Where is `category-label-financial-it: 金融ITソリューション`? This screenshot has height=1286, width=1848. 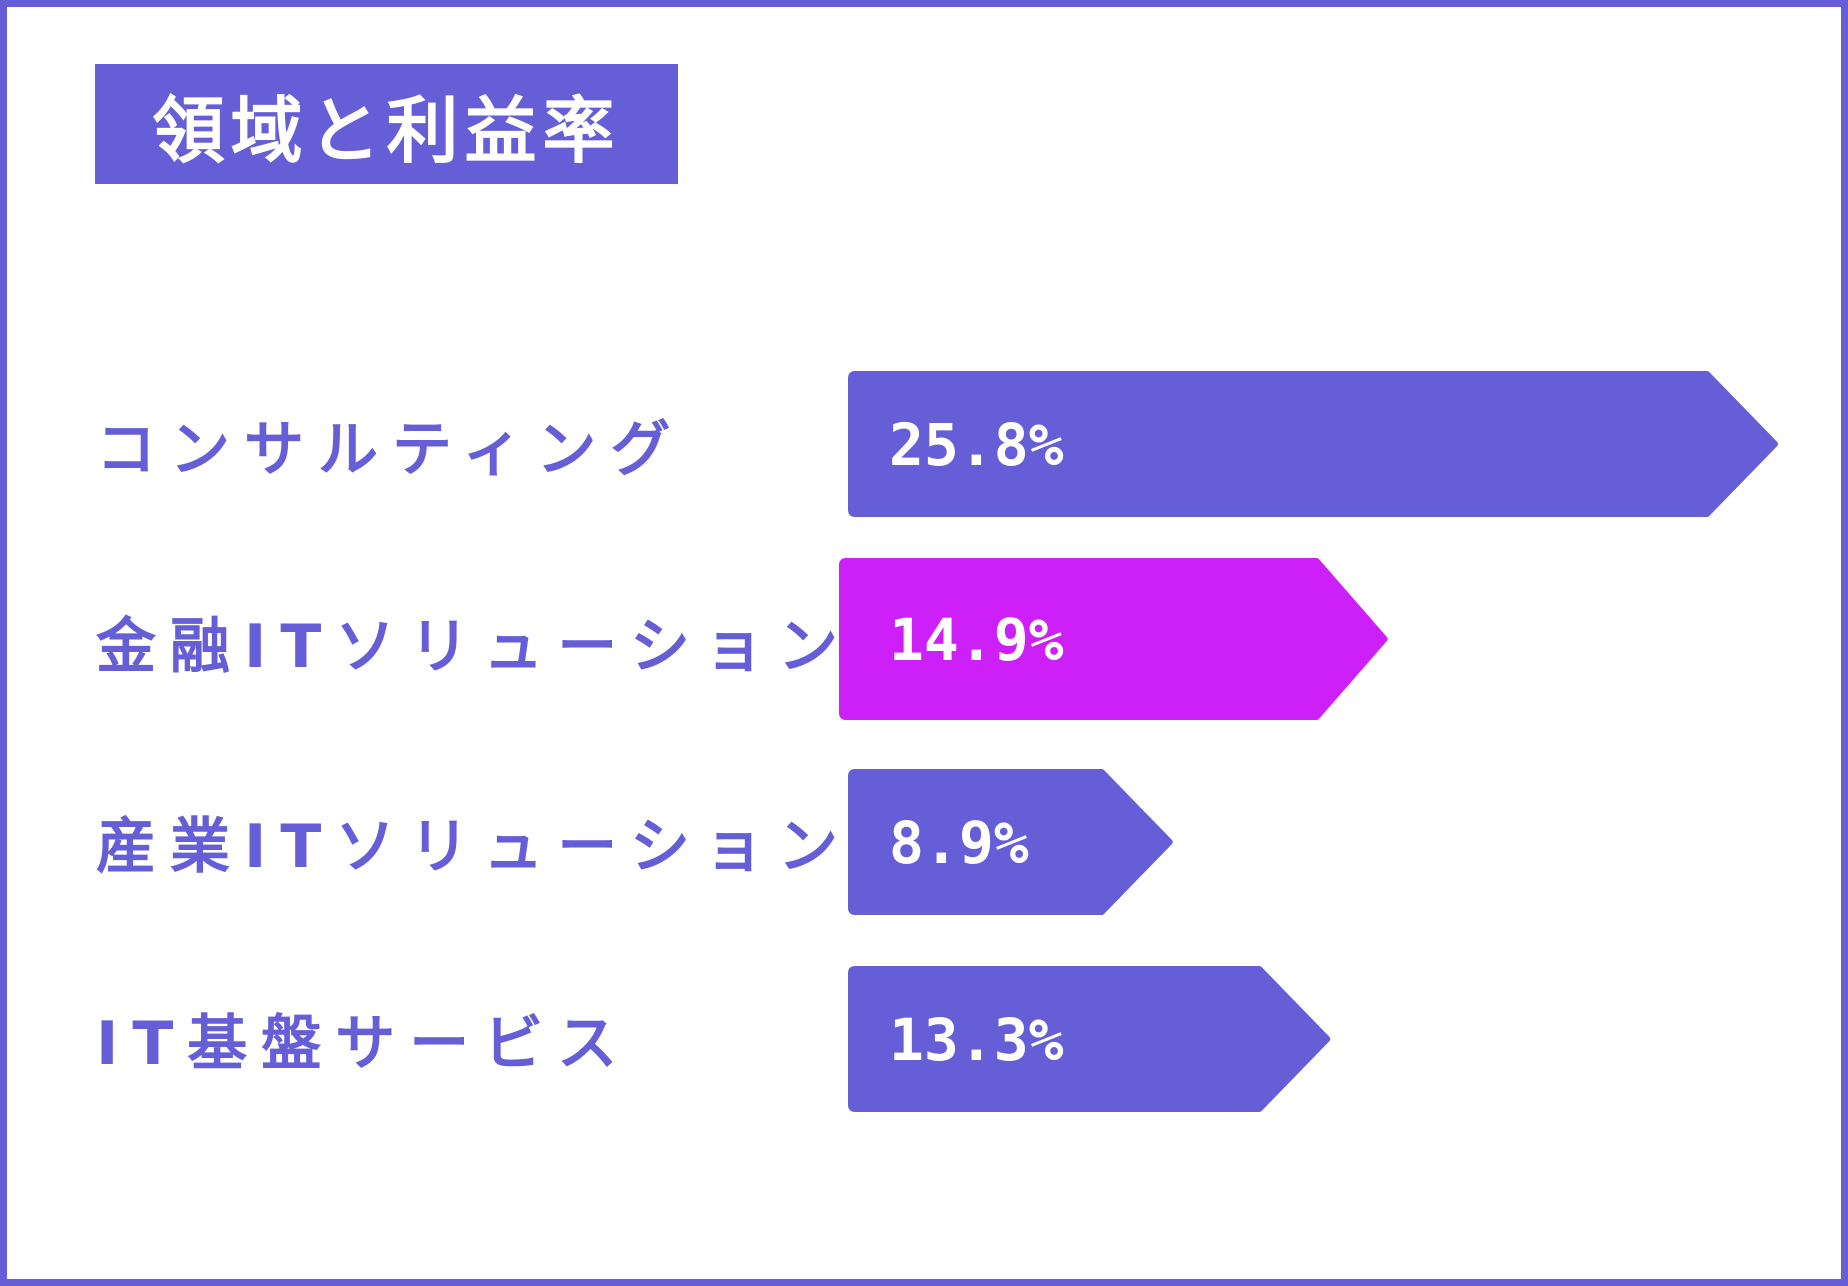 category-label-financial-it: 金融ITソリューション is located at coordinates (474, 646).